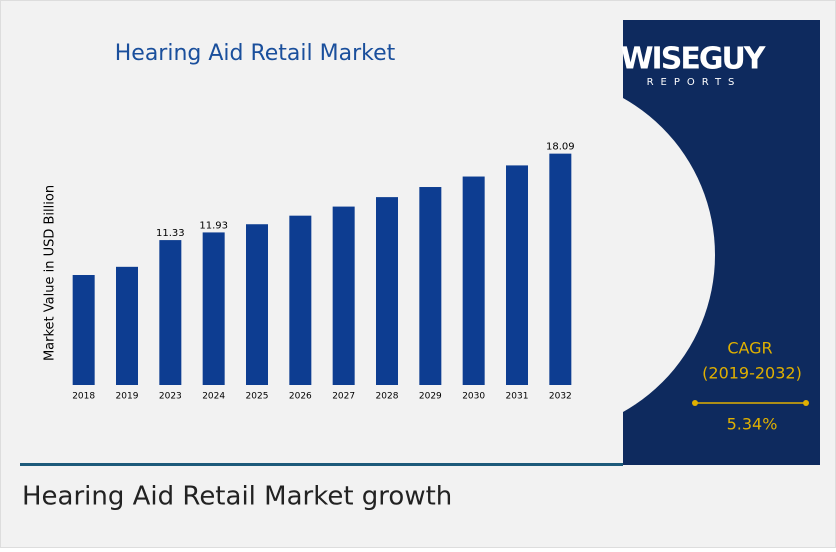  Describe the element at coordinates (560, 147) in the screenshot. I see `data-label: 18.09` at that location.